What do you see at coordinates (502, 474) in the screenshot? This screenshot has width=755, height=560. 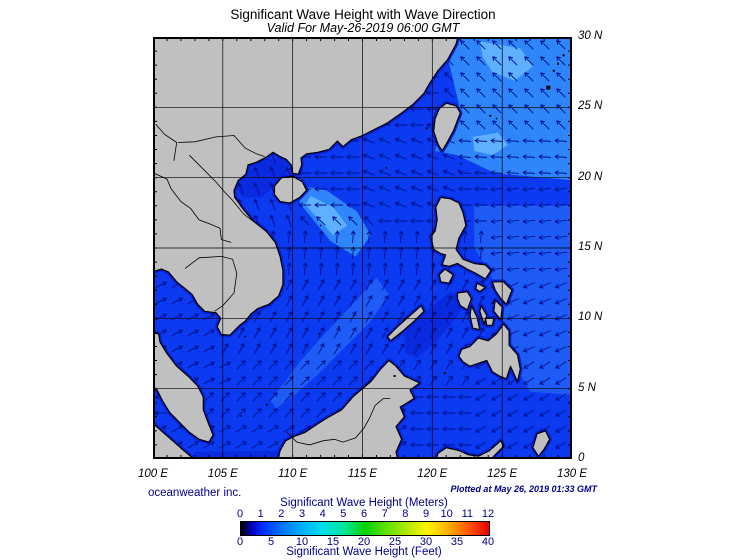 I see `lon-label: 125 E` at bounding box center [502, 474].